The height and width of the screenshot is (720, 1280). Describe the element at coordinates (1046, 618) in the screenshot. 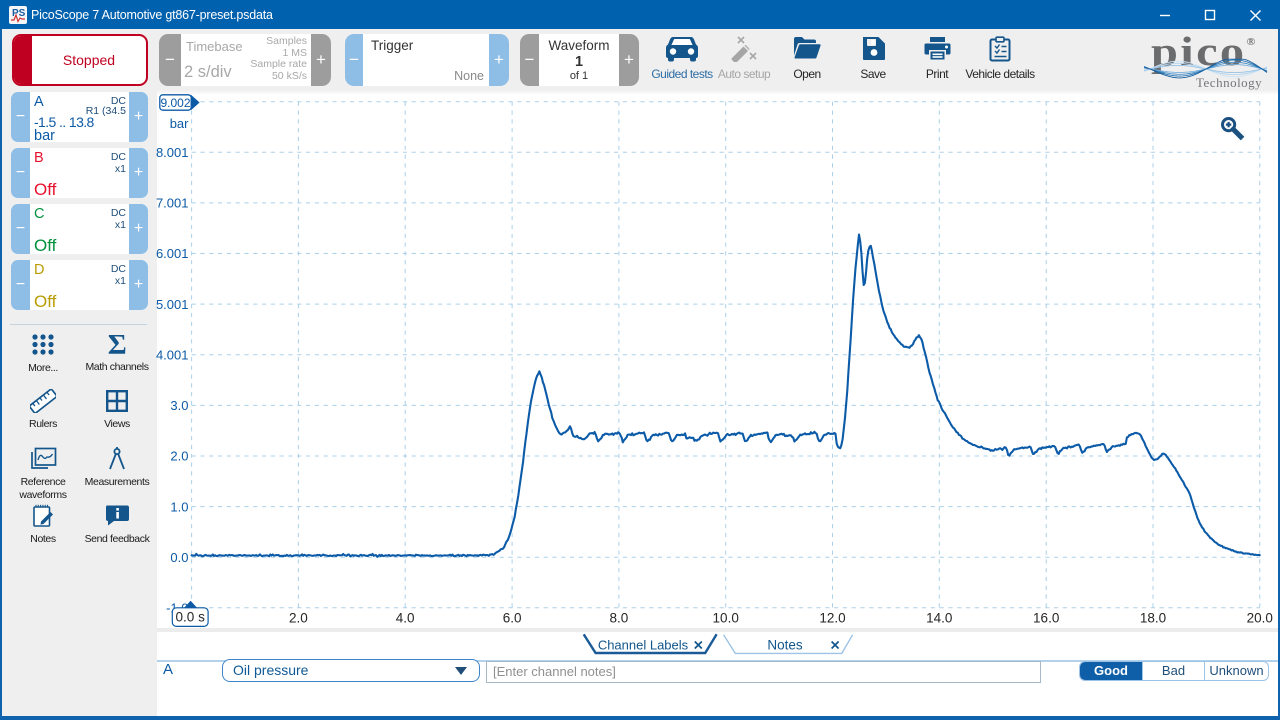

I see `svg-text: 16.0` at that location.